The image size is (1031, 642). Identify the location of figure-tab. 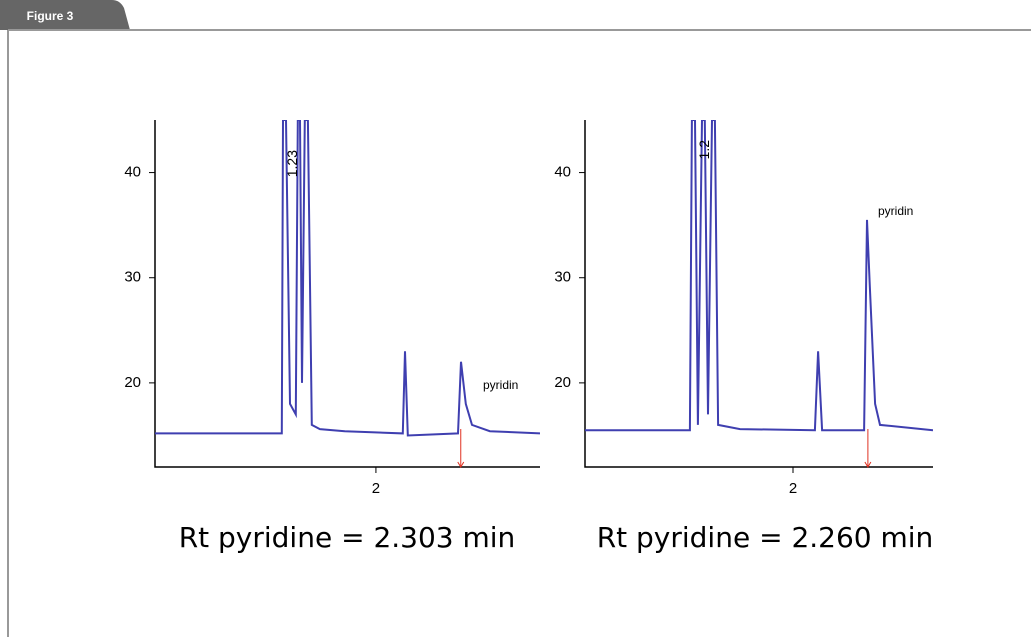
(65, 15).